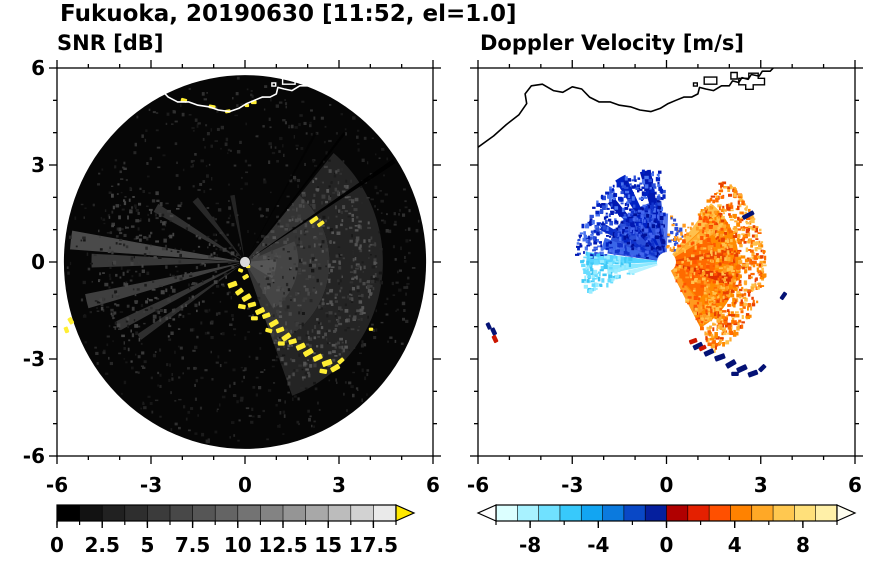 The width and height of the screenshot is (870, 570). I want to click on radar-center-hole, so click(666, 262).